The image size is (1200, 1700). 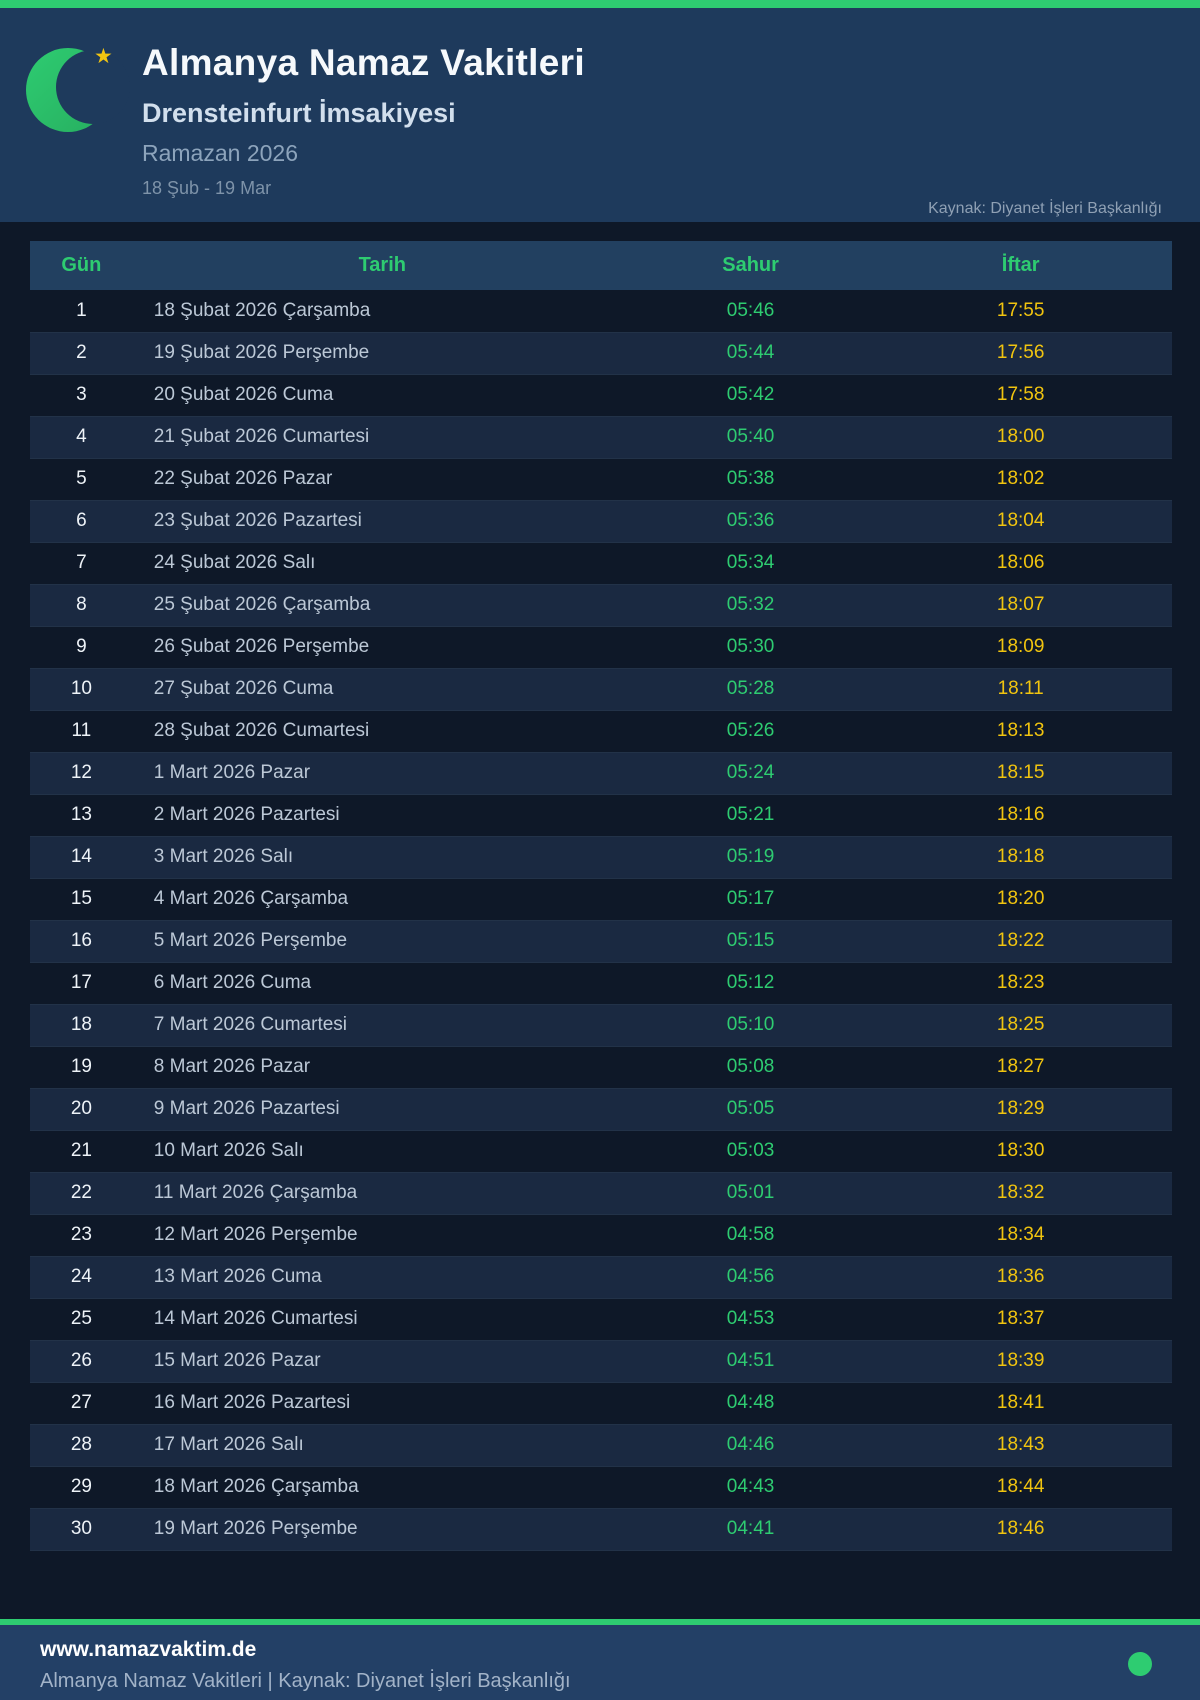 I want to click on date-cell: 3 Mart 2026 Salı, so click(x=382, y=857).